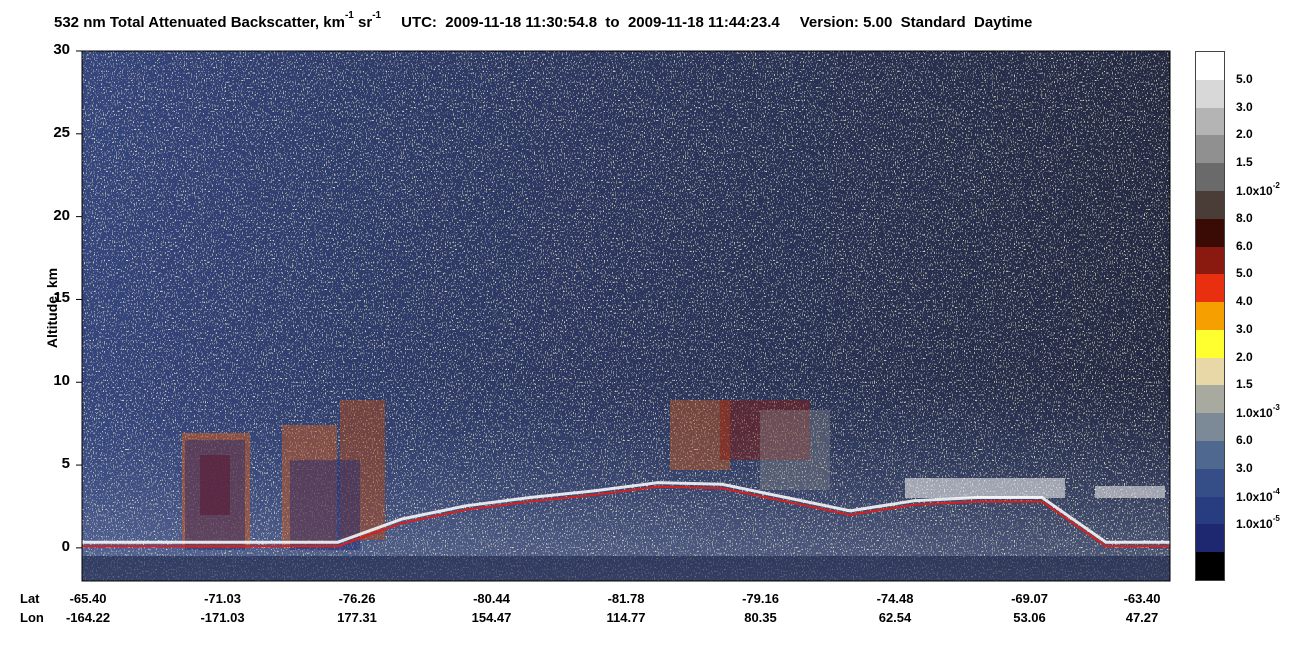  I want to click on lon-tick-label: -171.03, so click(222, 617).